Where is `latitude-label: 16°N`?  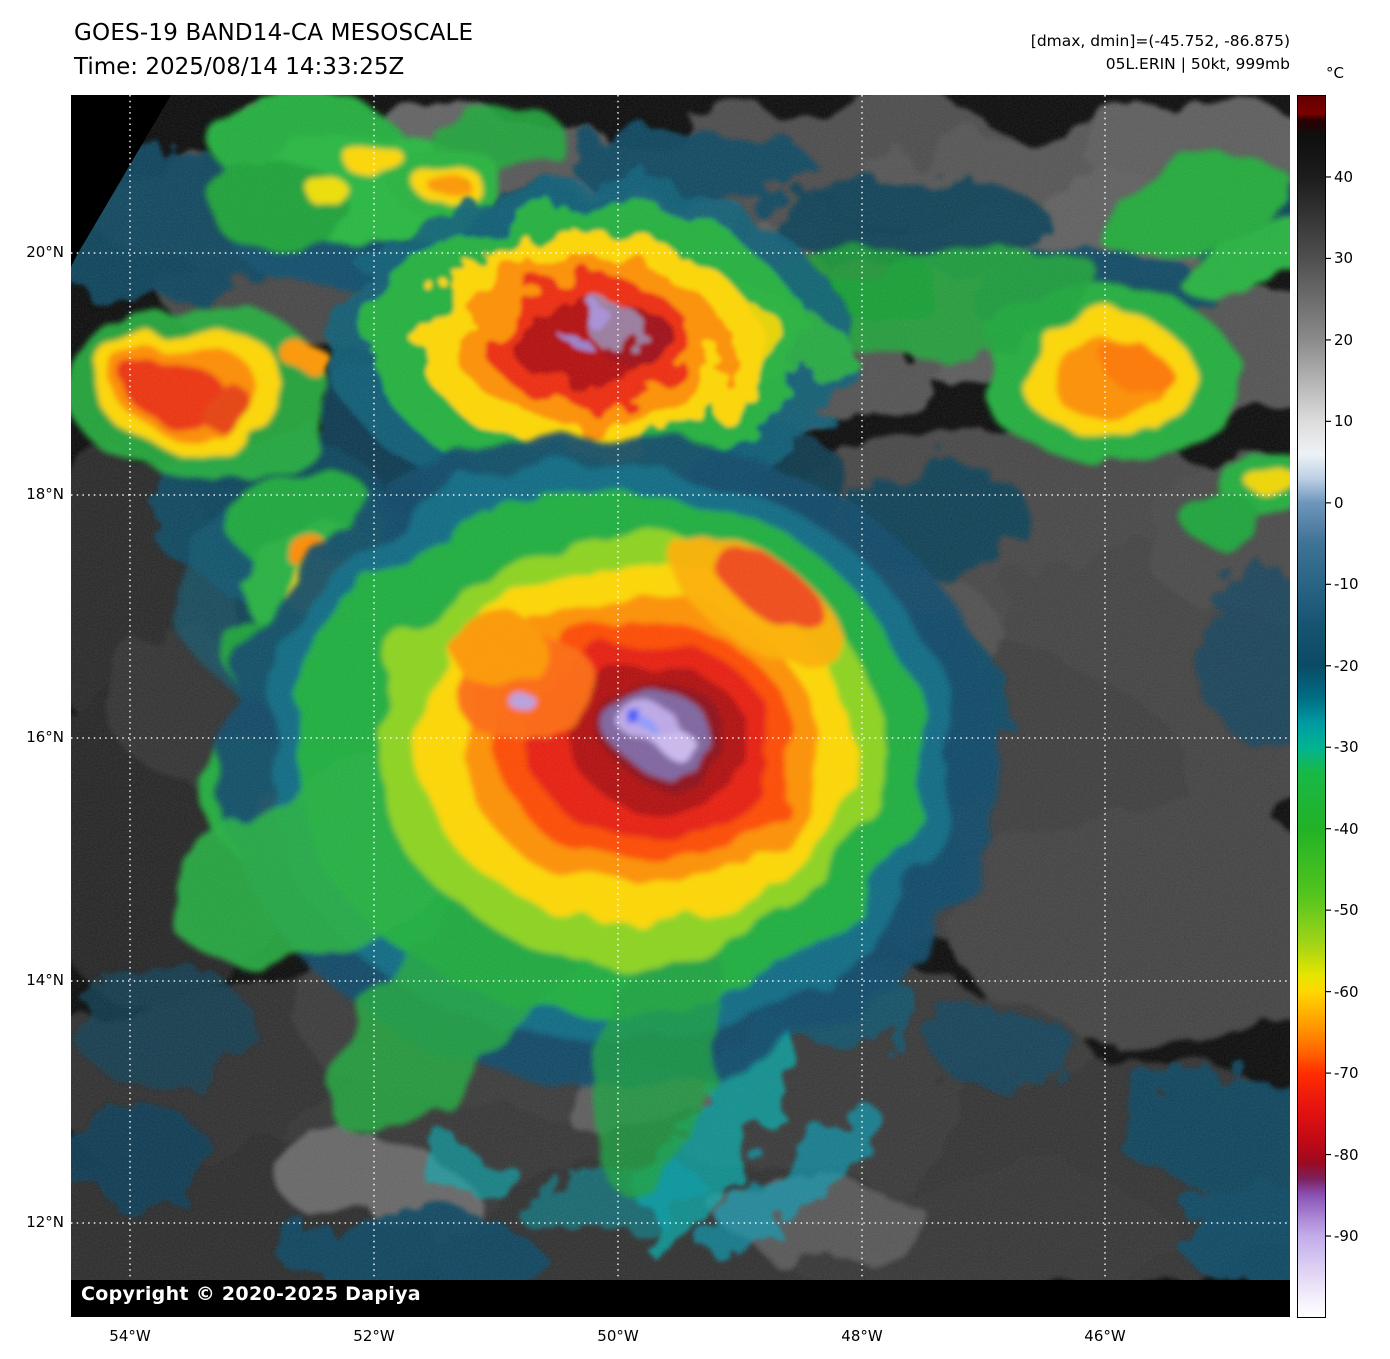 latitude-label: 16°N is located at coordinates (45, 737).